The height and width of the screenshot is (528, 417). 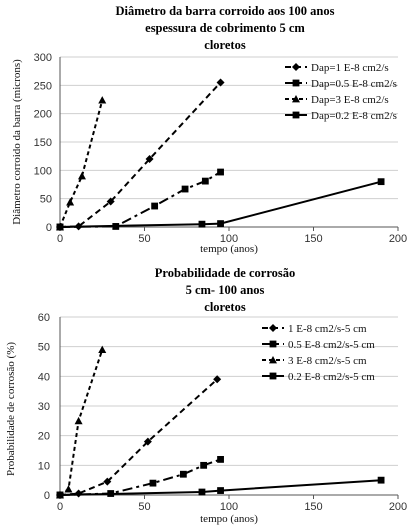 I want to click on legend-entry-3: Dap=3 E-8 cm2/s, so click(x=337, y=100).